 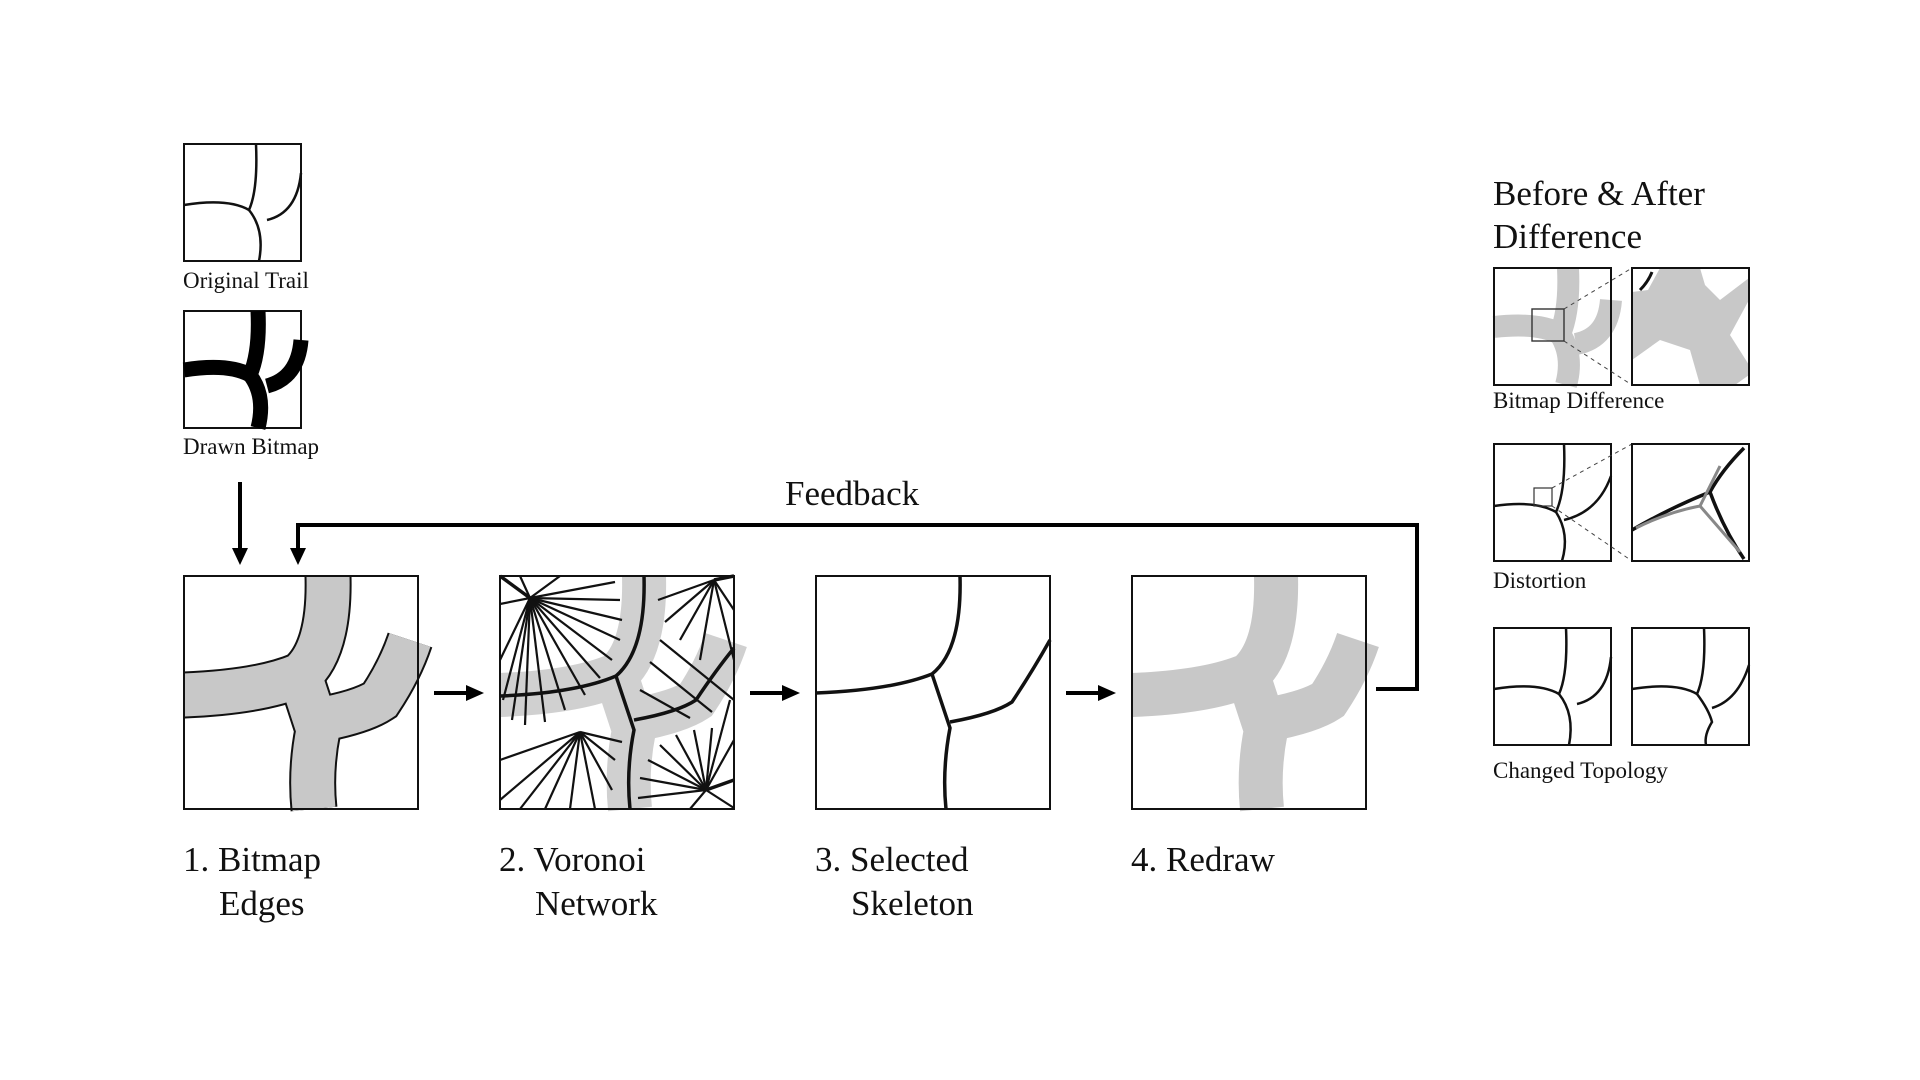 What do you see at coordinates (892, 859) in the screenshot?
I see `step-label-line1: 3. Selected` at bounding box center [892, 859].